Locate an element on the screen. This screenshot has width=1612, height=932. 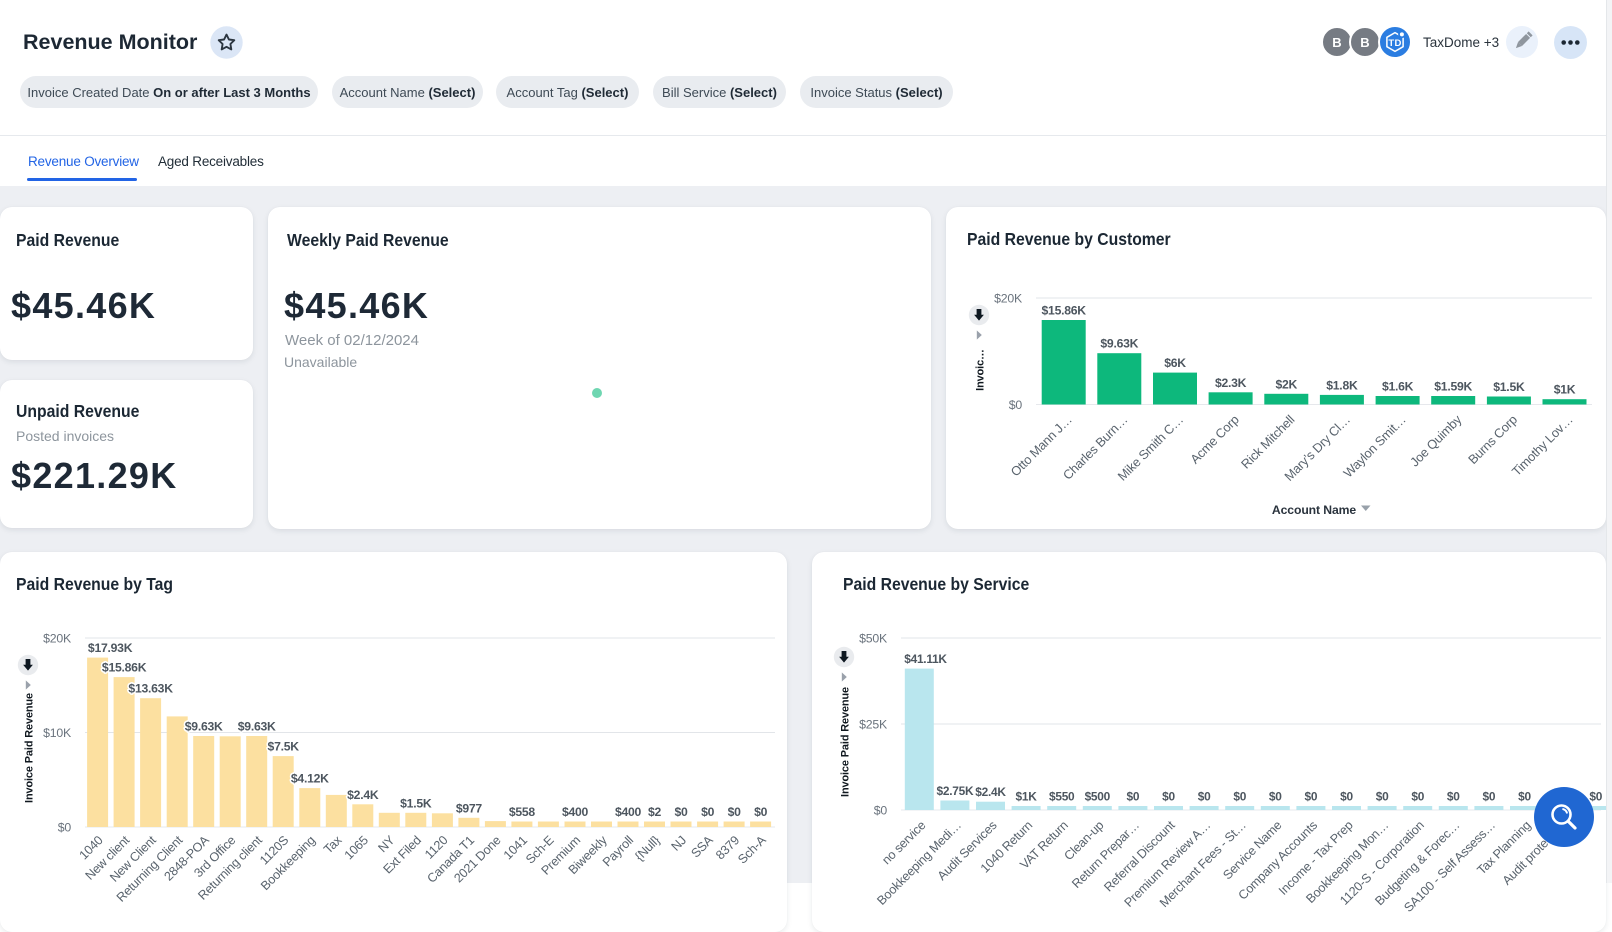
svg-text: TD is located at coordinates (1394, 43).